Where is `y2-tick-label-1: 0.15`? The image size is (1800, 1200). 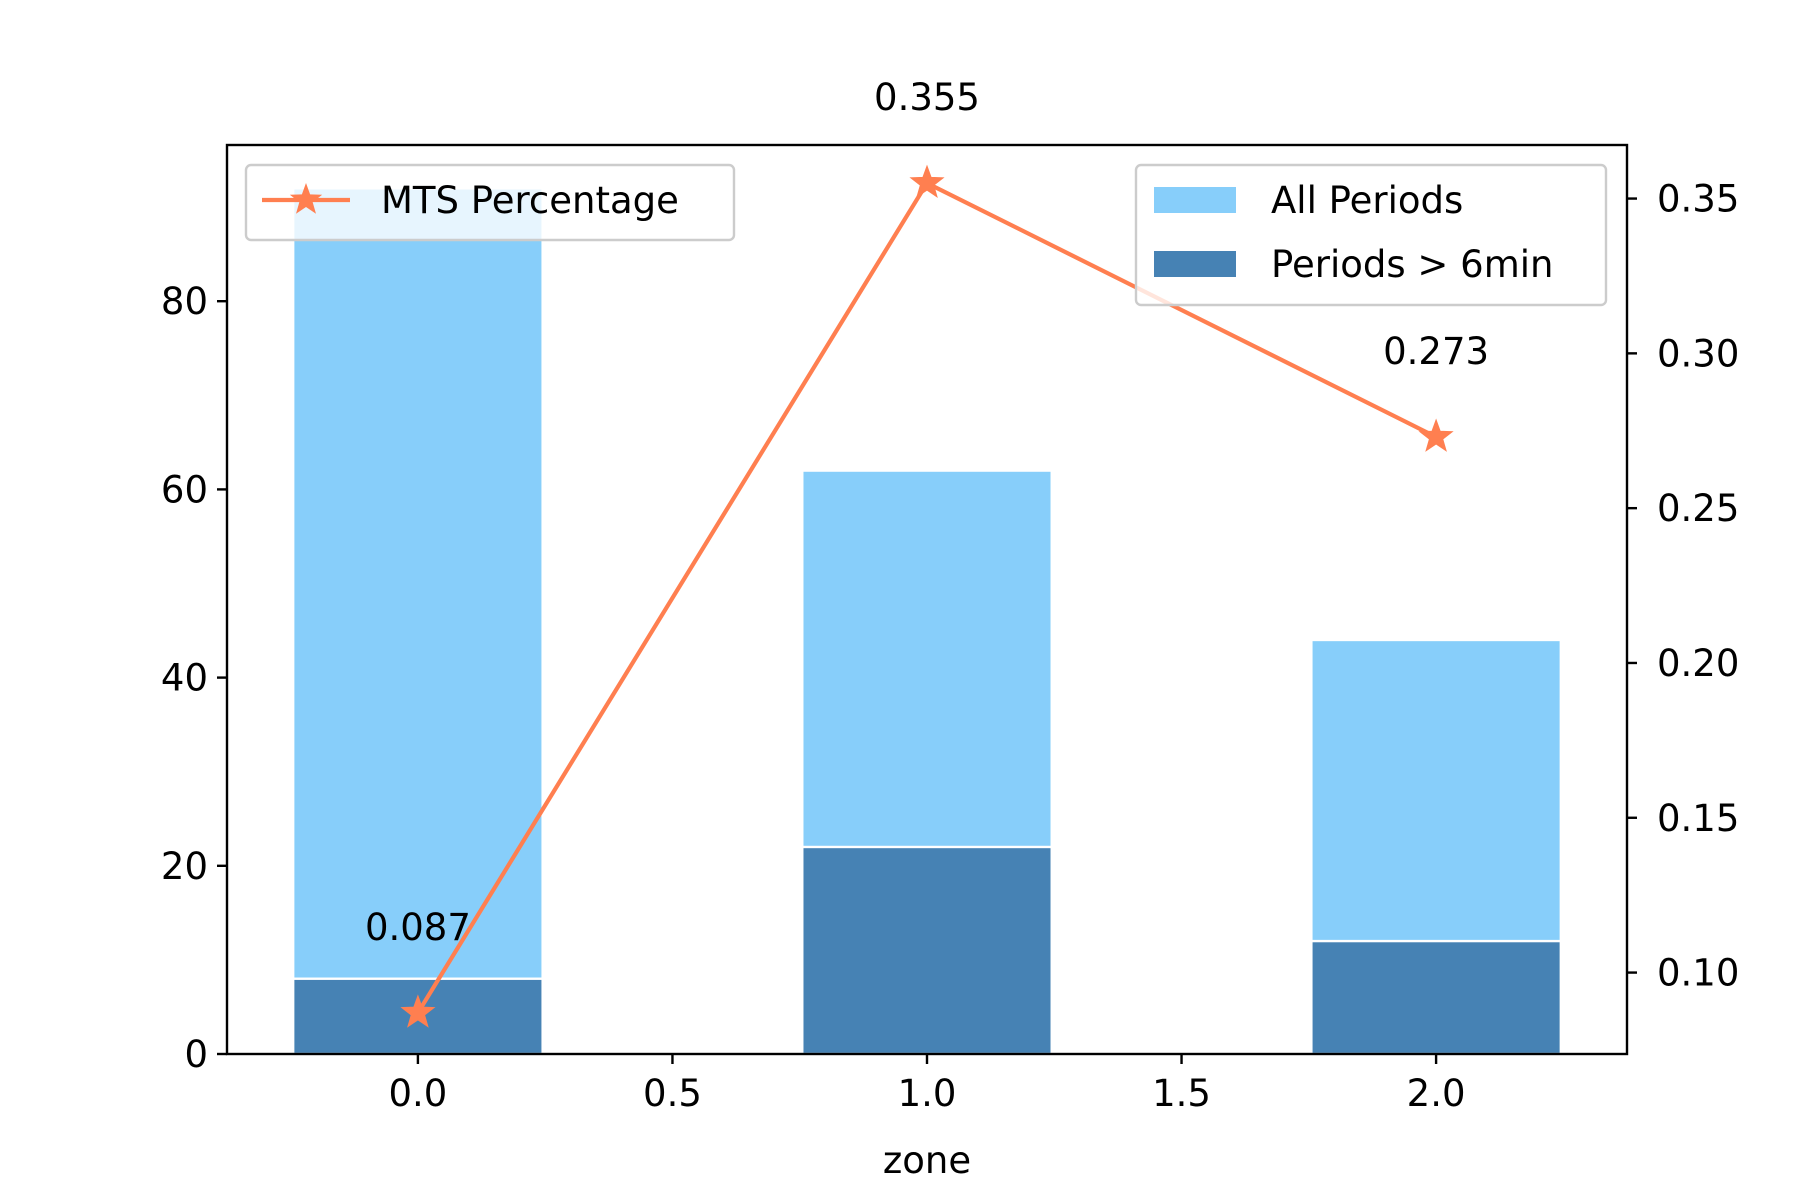 y2-tick-label-1: 0.15 is located at coordinates (1698, 818).